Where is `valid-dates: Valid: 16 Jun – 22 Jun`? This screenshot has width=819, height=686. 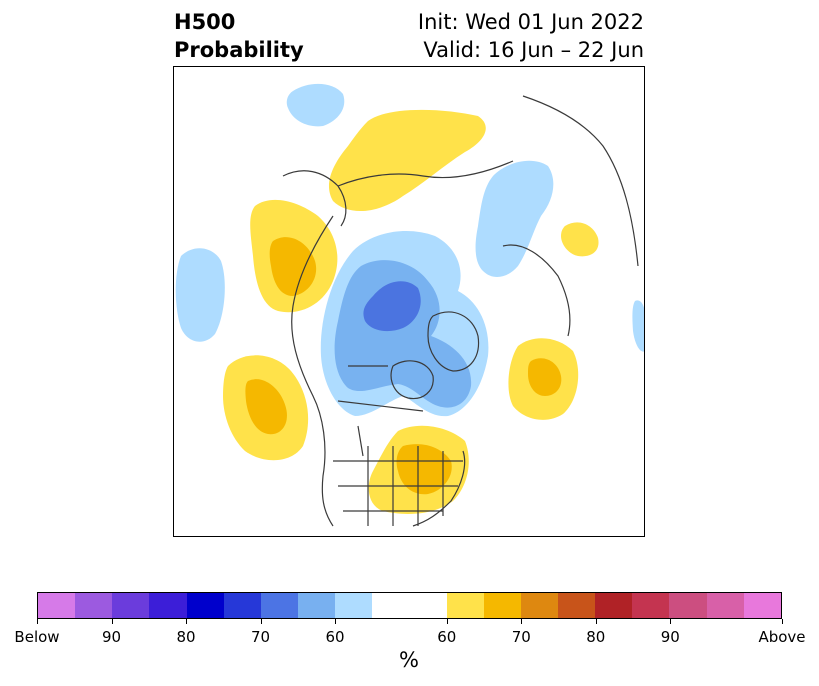
valid-dates: Valid: 16 Jun – 22 Jun is located at coordinates (533, 50).